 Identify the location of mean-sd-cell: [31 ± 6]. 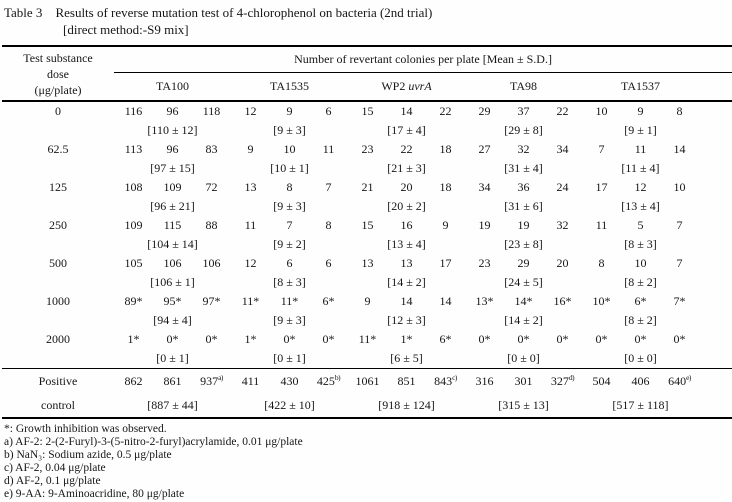
(523, 206).